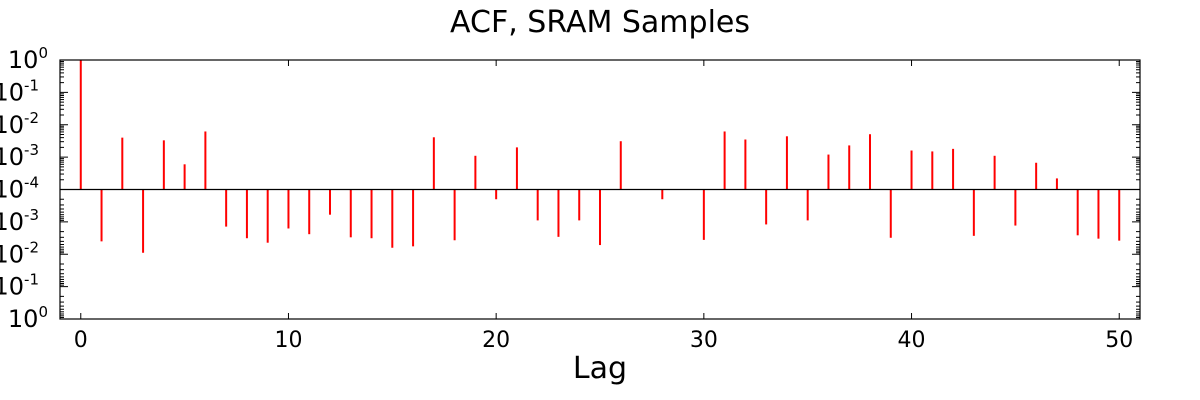 This screenshot has height=400, width=1200. Describe the element at coordinates (704, 340) in the screenshot. I see `x-tick-label: 30` at that location.